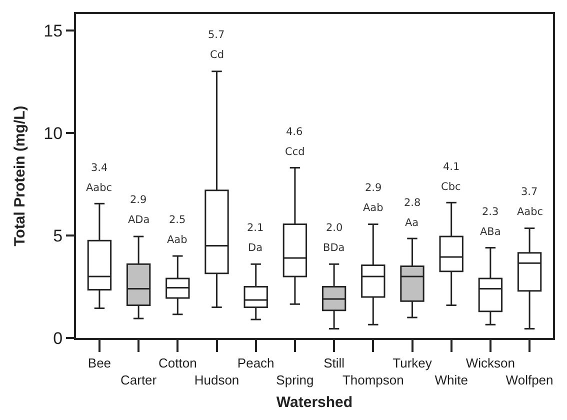 The width and height of the screenshot is (567, 420). Describe the element at coordinates (490, 212) in the screenshot. I see `annotation: 2.3` at that location.